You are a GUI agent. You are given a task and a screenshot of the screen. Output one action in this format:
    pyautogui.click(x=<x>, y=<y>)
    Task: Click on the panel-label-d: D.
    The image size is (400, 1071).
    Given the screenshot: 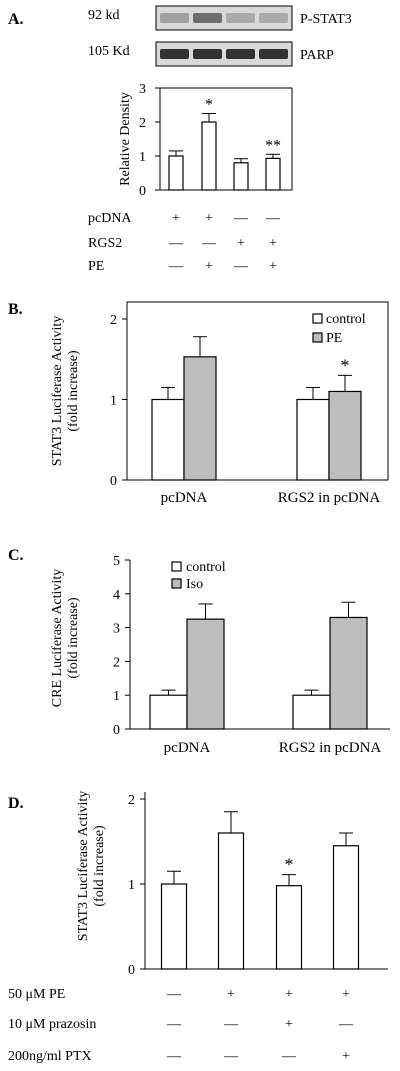 What is the action you would take?
    pyautogui.click(x=16, y=803)
    